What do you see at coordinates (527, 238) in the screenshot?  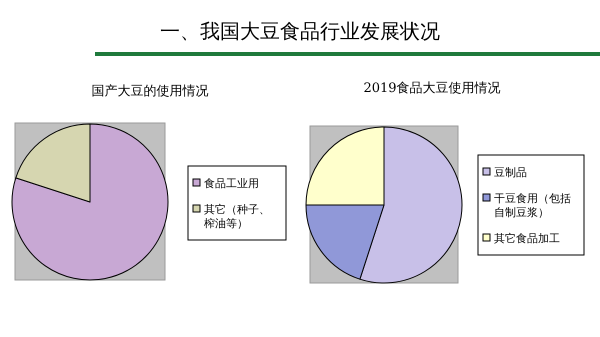 I see `legend-label: 其它食品加工` at bounding box center [527, 238].